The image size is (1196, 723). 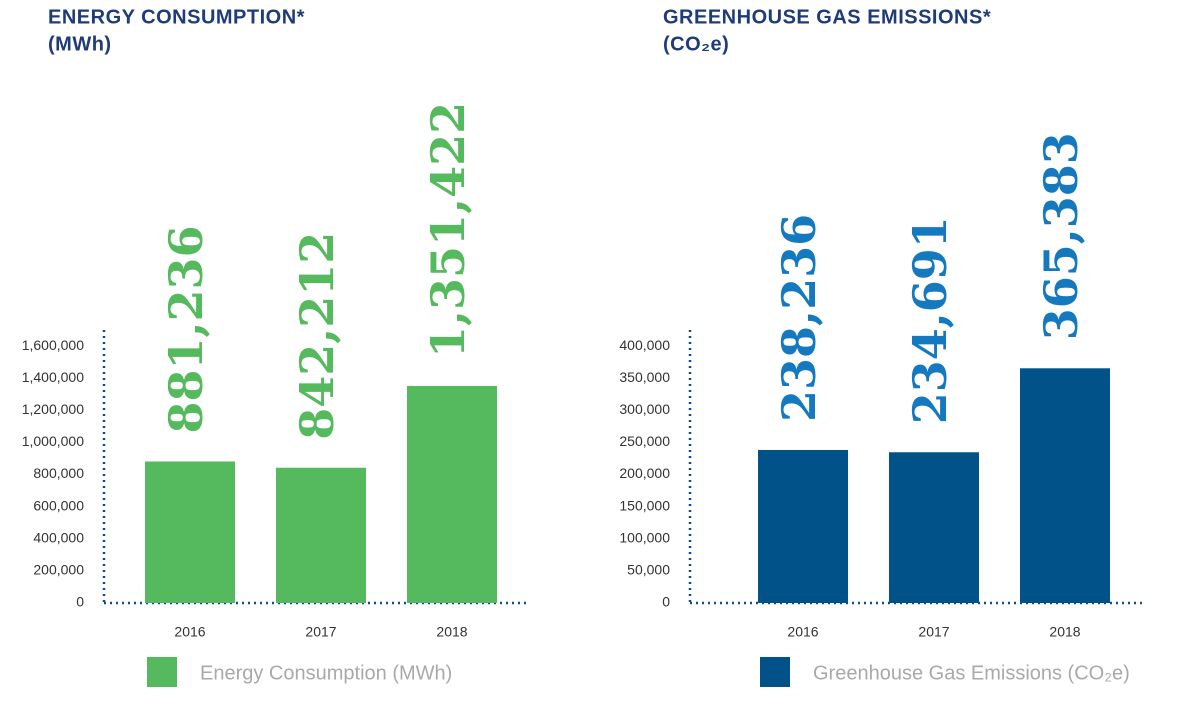 What do you see at coordinates (53, 377) in the screenshot?
I see `y-tick-label: 1,400,000` at bounding box center [53, 377].